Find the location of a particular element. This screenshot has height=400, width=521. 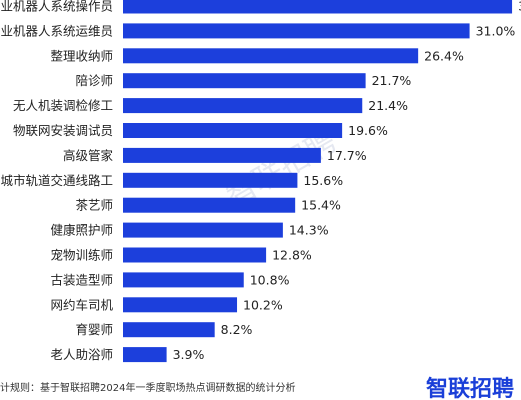

category-label: 物联网安装调试员 is located at coordinates (63, 130).